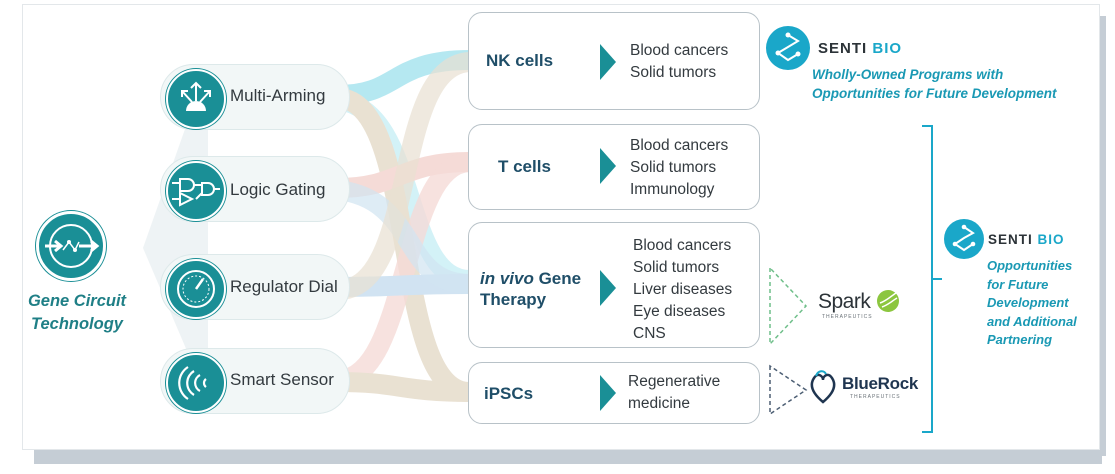 The width and height of the screenshot is (1115, 474). Describe the element at coordinates (403, 237) in the screenshot. I see `flow-blue-logic` at that location.